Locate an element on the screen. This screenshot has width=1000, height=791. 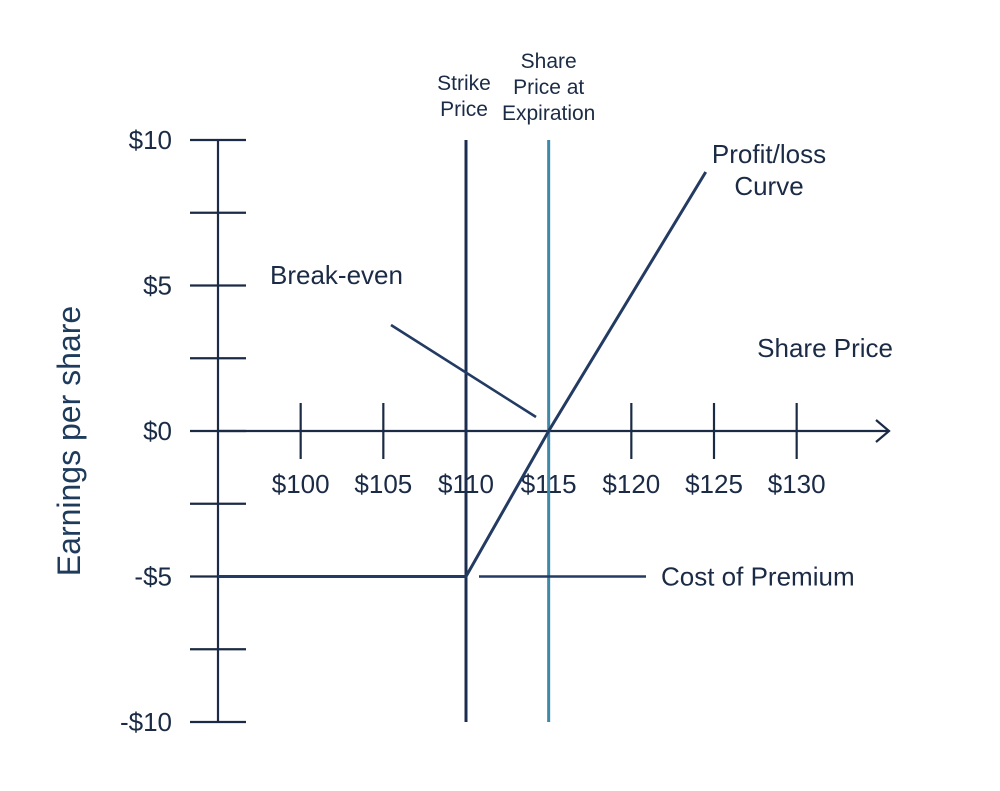
x-tick-label: $105 is located at coordinates (383, 484).